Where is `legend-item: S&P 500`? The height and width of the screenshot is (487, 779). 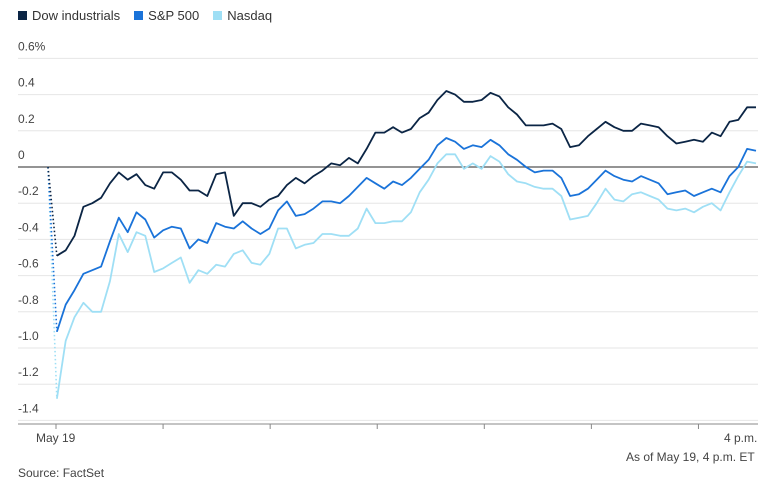 legend-item: S&P 500 is located at coordinates (166, 15).